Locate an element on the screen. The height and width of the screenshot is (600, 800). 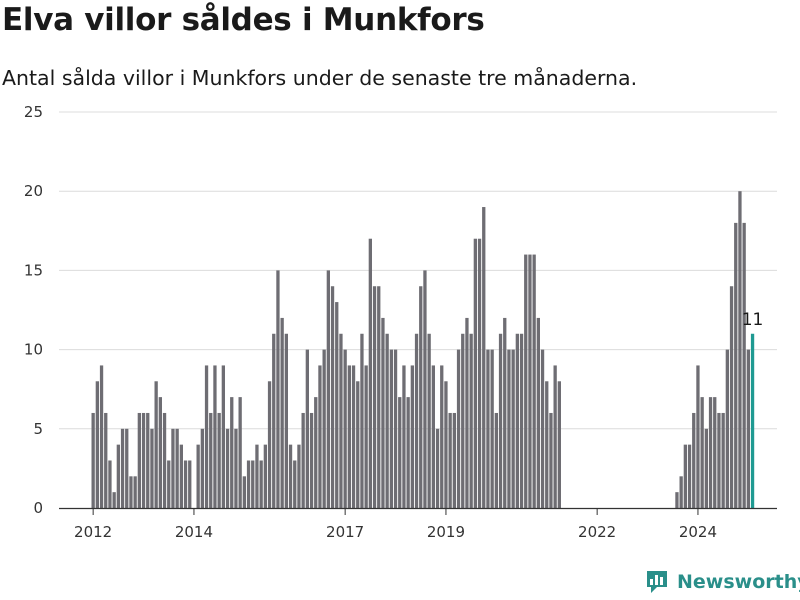
y-tick-label: 20 is located at coordinates (33, 191).